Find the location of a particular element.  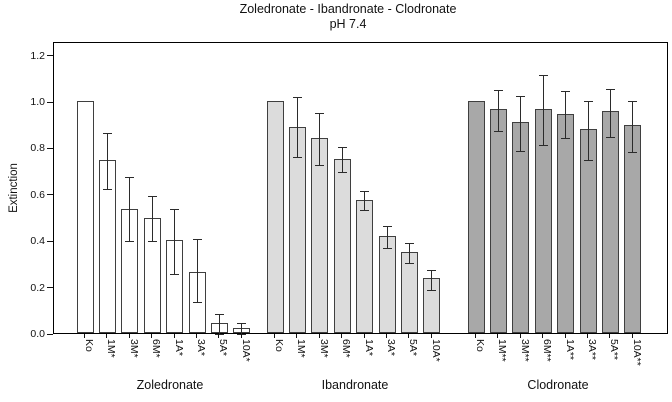

x-tick-label: 10A** is located at coordinates (636, 352).